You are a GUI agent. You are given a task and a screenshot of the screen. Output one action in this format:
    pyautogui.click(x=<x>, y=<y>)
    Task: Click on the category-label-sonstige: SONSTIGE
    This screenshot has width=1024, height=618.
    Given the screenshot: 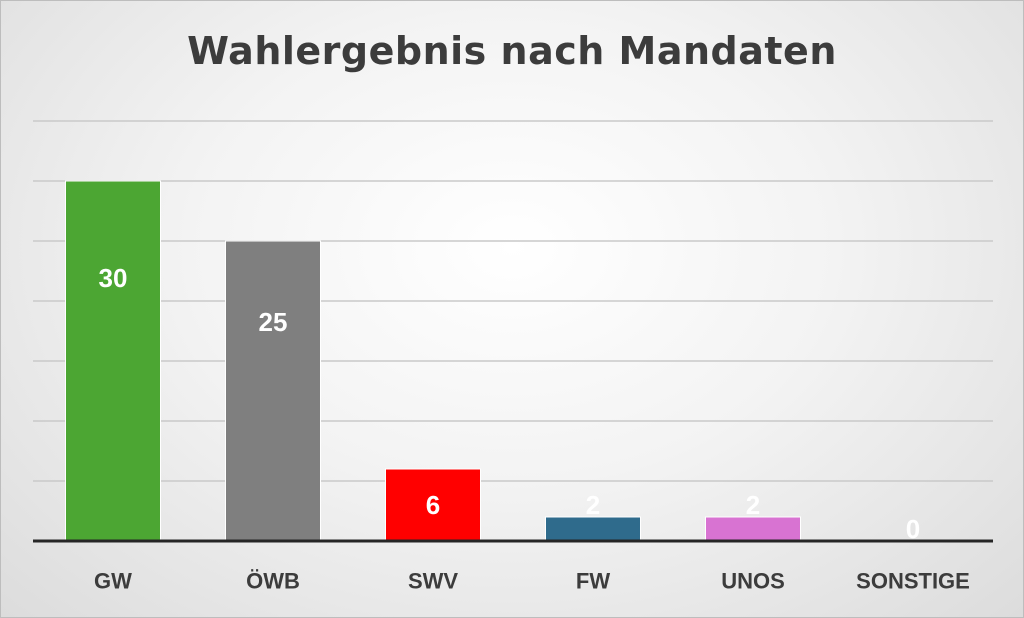 What is the action you would take?
    pyautogui.click(x=913, y=581)
    